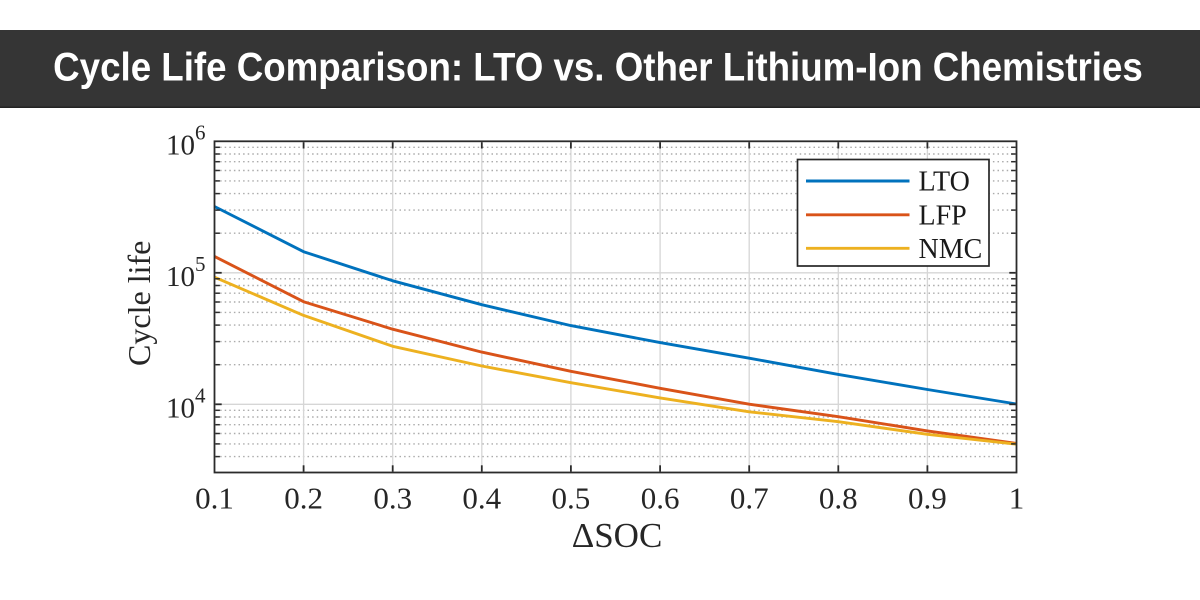 The width and height of the screenshot is (1200, 600). What do you see at coordinates (481, 498) in the screenshot?
I see `svg-text: 0.4` at bounding box center [481, 498].